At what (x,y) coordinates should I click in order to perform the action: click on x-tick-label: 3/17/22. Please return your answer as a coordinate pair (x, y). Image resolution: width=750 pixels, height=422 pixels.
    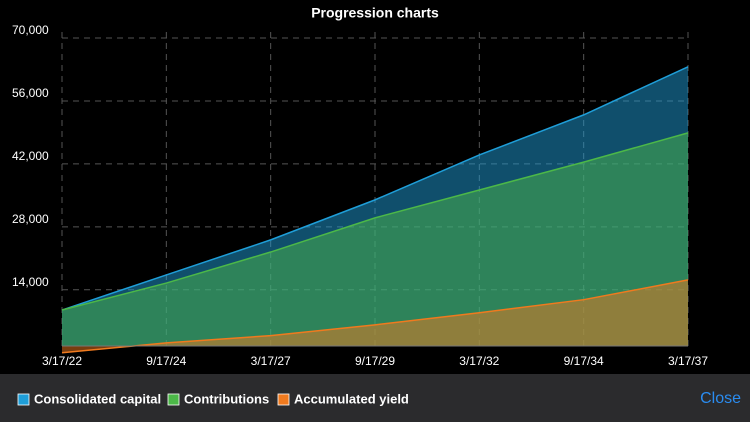
    Looking at the image, I should click on (62, 361).